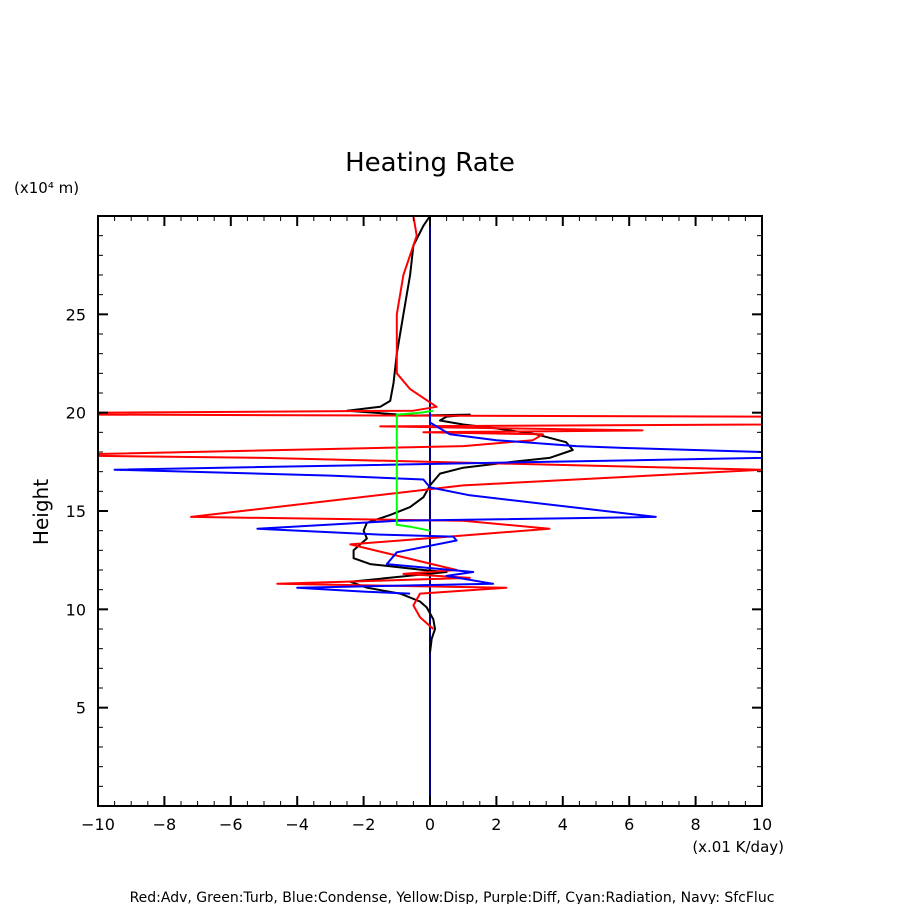 Image resolution: width=904 pixels, height=904 pixels. What do you see at coordinates (81, 708) in the screenshot?
I see `y-tick-label: 5` at bounding box center [81, 708].